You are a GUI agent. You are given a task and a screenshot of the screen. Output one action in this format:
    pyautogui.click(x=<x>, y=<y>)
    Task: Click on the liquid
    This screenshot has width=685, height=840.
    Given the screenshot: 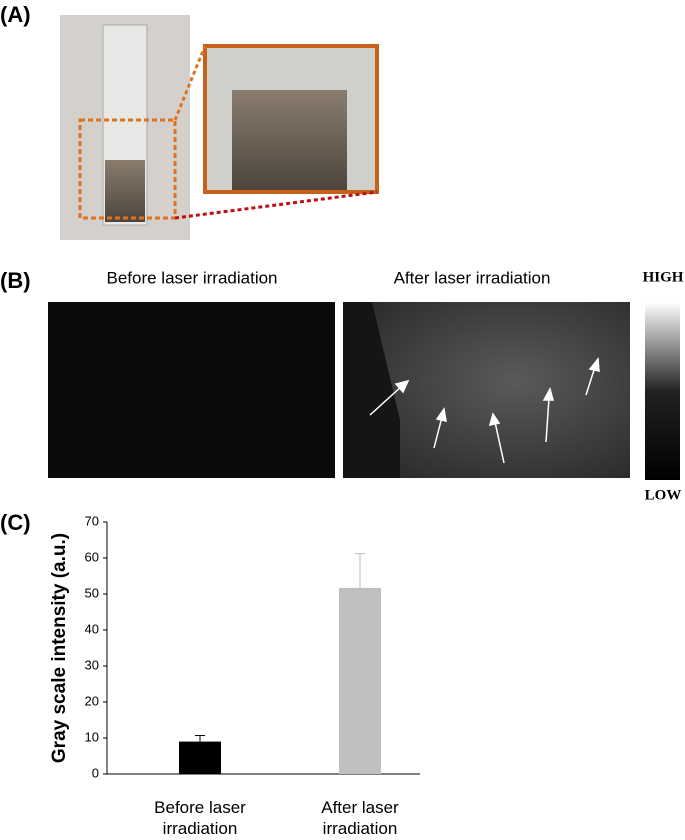 What is the action you would take?
    pyautogui.click(x=125, y=191)
    